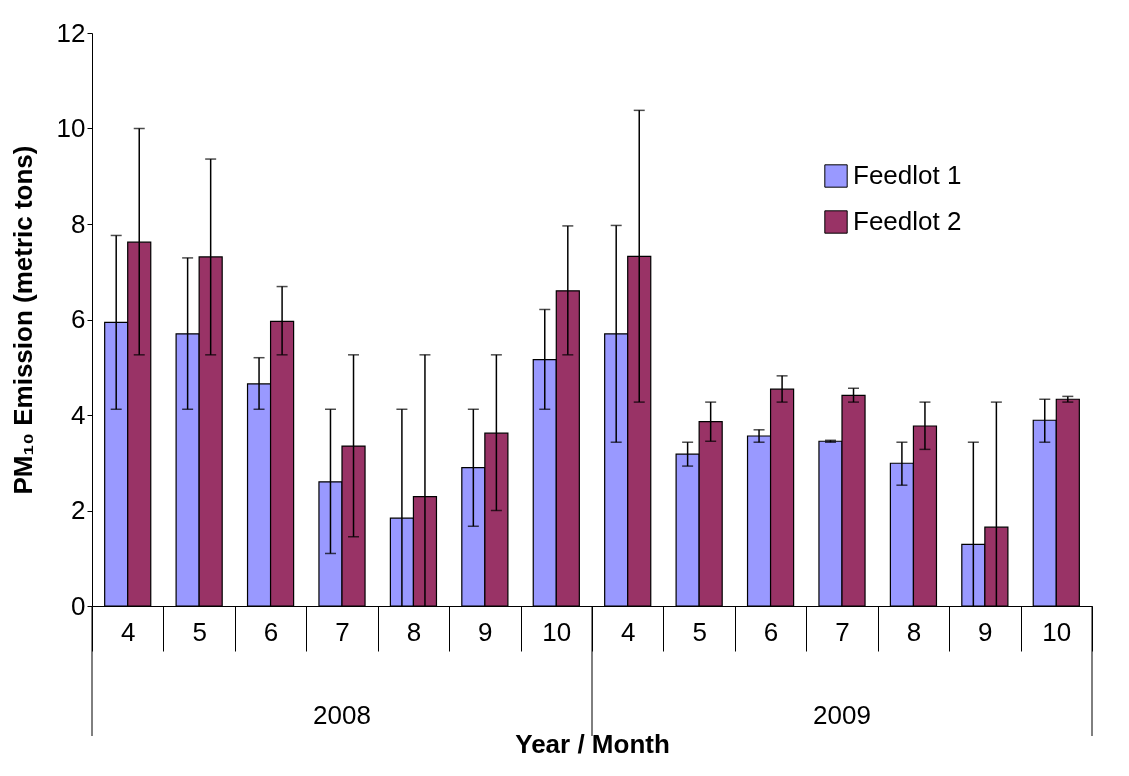 The height and width of the screenshot is (776, 1129). Describe the element at coordinates (842, 715) in the screenshot. I see `text: 2009` at that location.